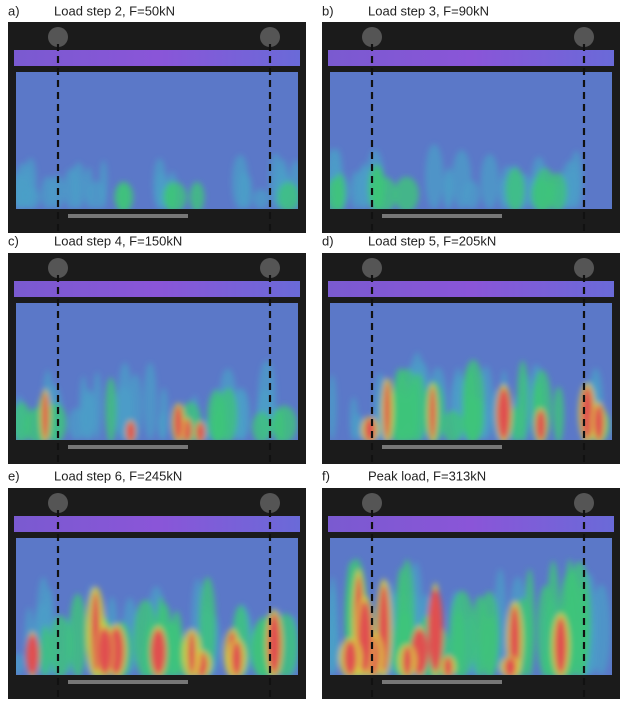  Describe the element at coordinates (118, 240) in the screenshot. I see `panel-caption: Load step 4, F=150kN` at that location.